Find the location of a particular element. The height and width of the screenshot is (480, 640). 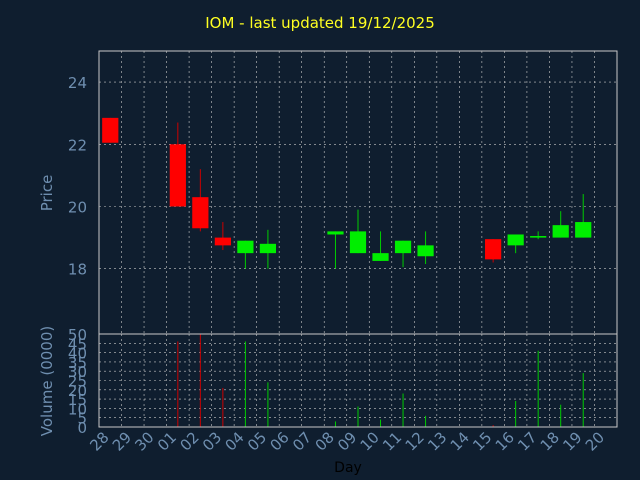

price-tick-label: 20 is located at coordinates (77, 207).